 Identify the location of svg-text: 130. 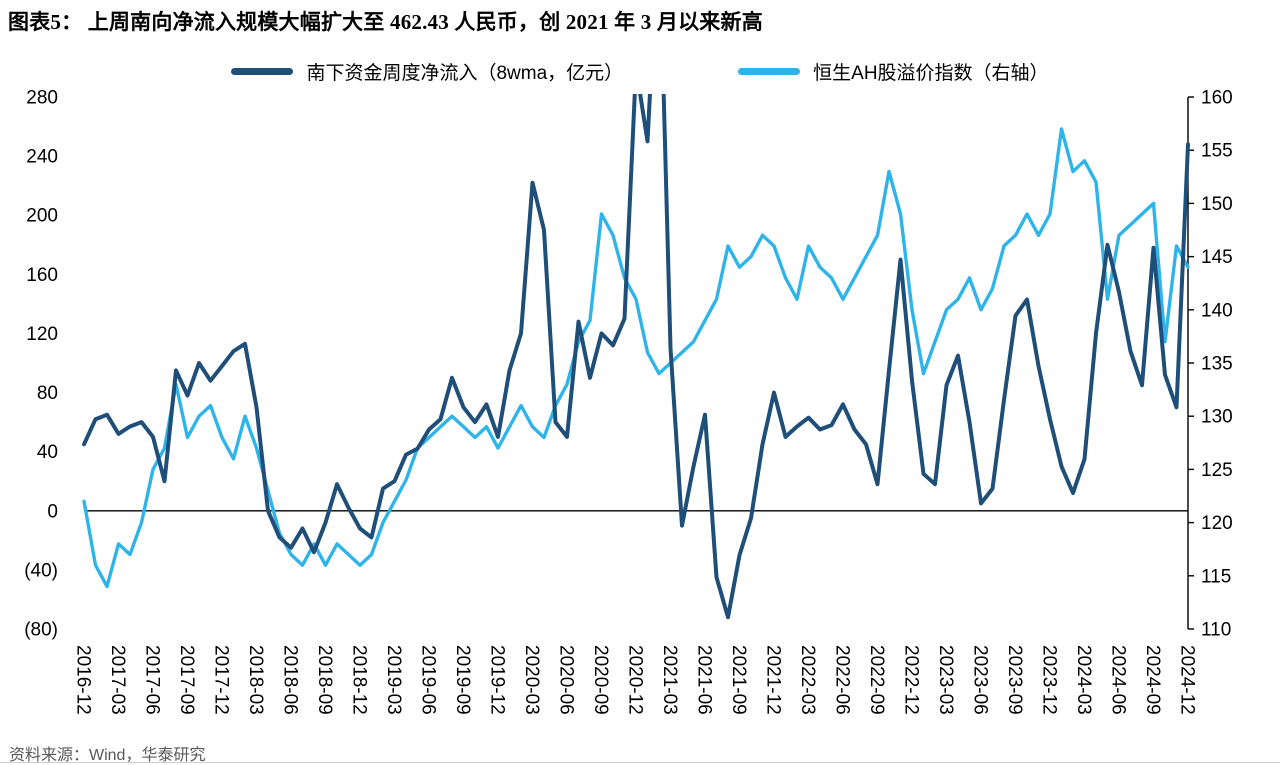
(1217, 417).